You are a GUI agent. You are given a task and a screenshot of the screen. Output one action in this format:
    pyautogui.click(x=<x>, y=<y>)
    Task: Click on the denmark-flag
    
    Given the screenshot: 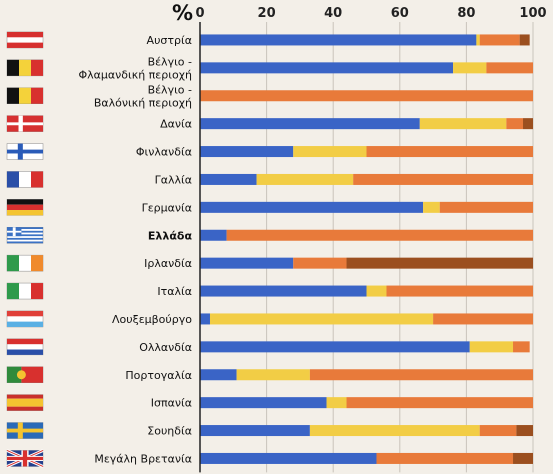 What is the action you would take?
    pyautogui.click(x=25, y=123)
    